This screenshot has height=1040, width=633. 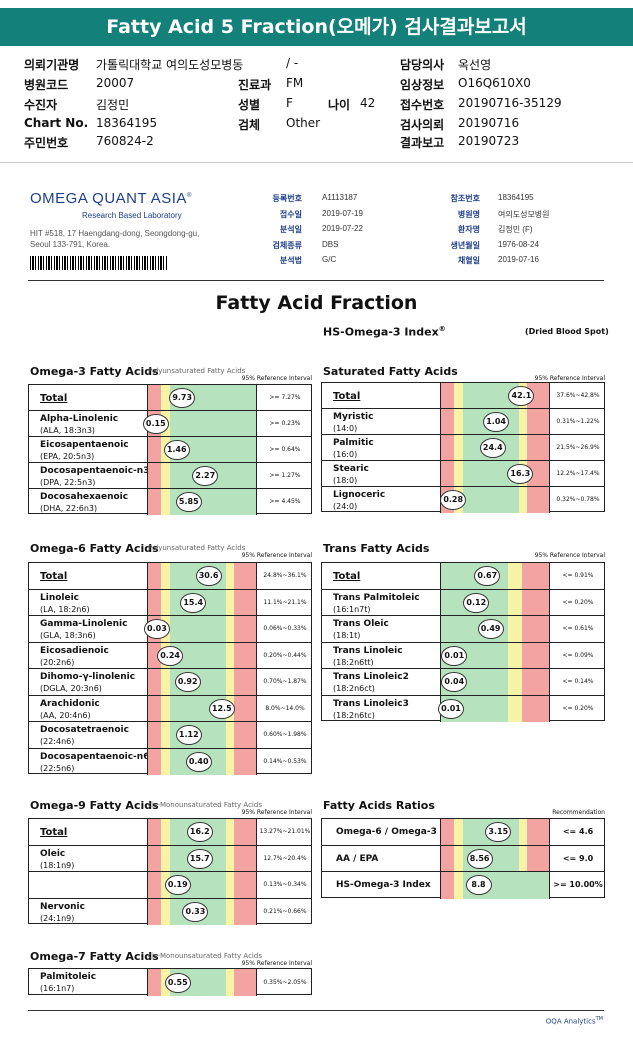 I want to click on table-row: Total 9.73 >= 7.27%, so click(x=170, y=398).